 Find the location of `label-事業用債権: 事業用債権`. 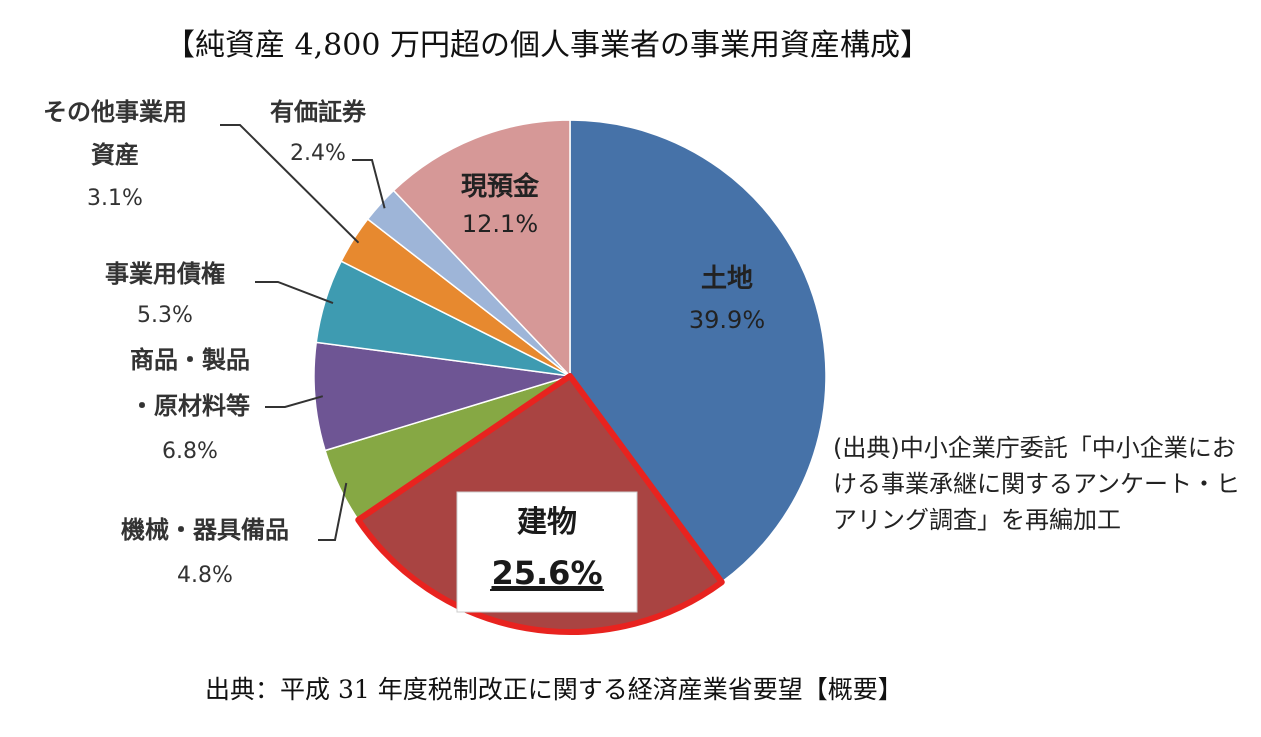

label-事業用債権: 事業用債権 is located at coordinates (165, 274).